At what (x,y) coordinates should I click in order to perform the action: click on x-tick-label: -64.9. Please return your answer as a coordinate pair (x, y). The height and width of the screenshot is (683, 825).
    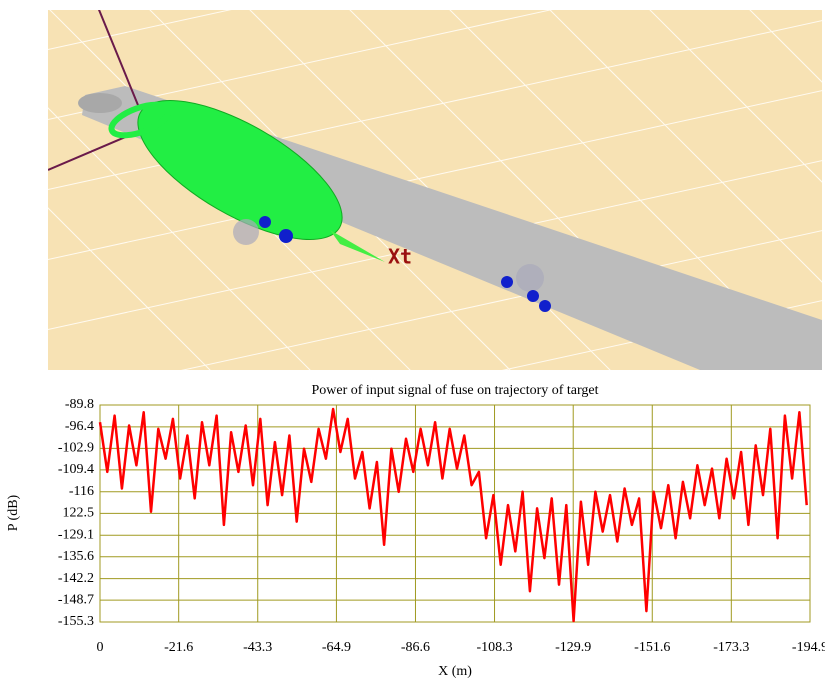
    Looking at the image, I should click on (336, 647).